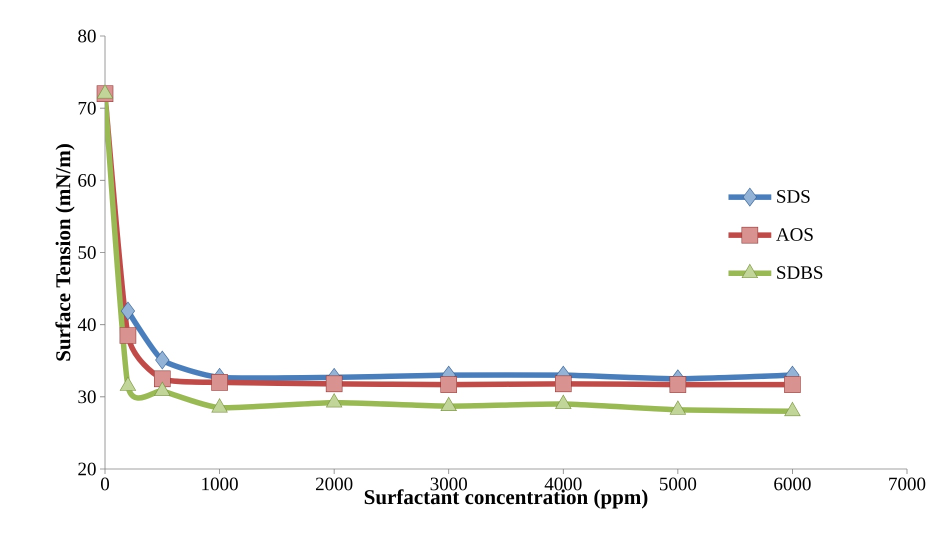  I want to click on x-tick-label: 1000, so click(220, 484).